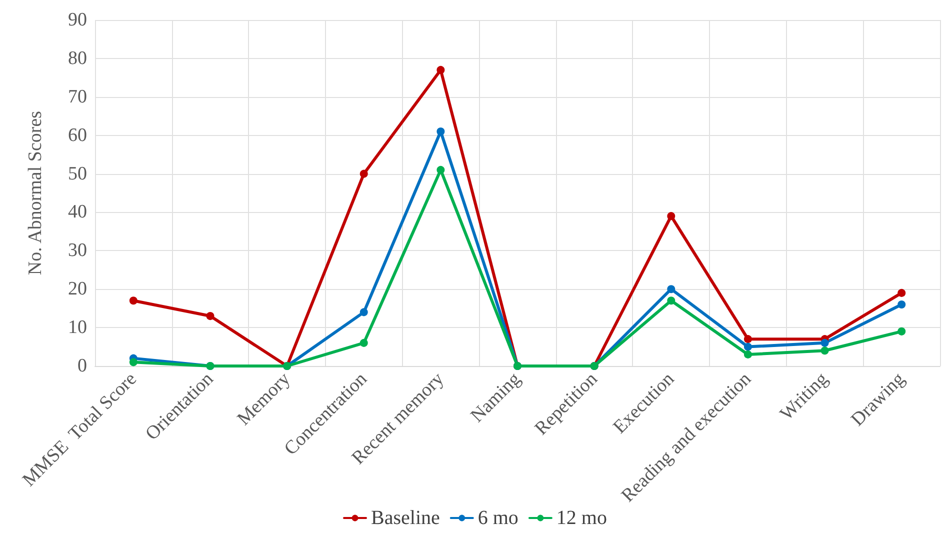 The width and height of the screenshot is (950, 533). What do you see at coordinates (77, 58) in the screenshot?
I see `y-tick-label: 80` at bounding box center [77, 58].